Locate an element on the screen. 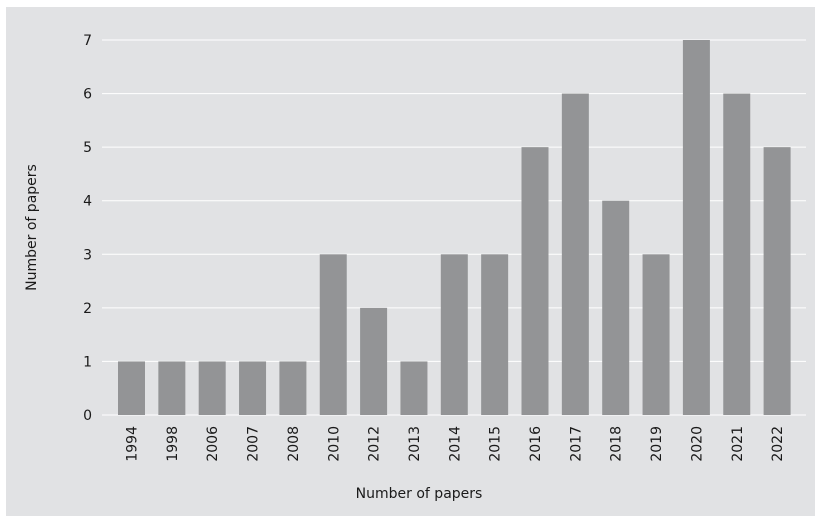 The image size is (816, 517). y-tick-labels: 0 1 2 3 4 5 6 7 is located at coordinates (87, 228).